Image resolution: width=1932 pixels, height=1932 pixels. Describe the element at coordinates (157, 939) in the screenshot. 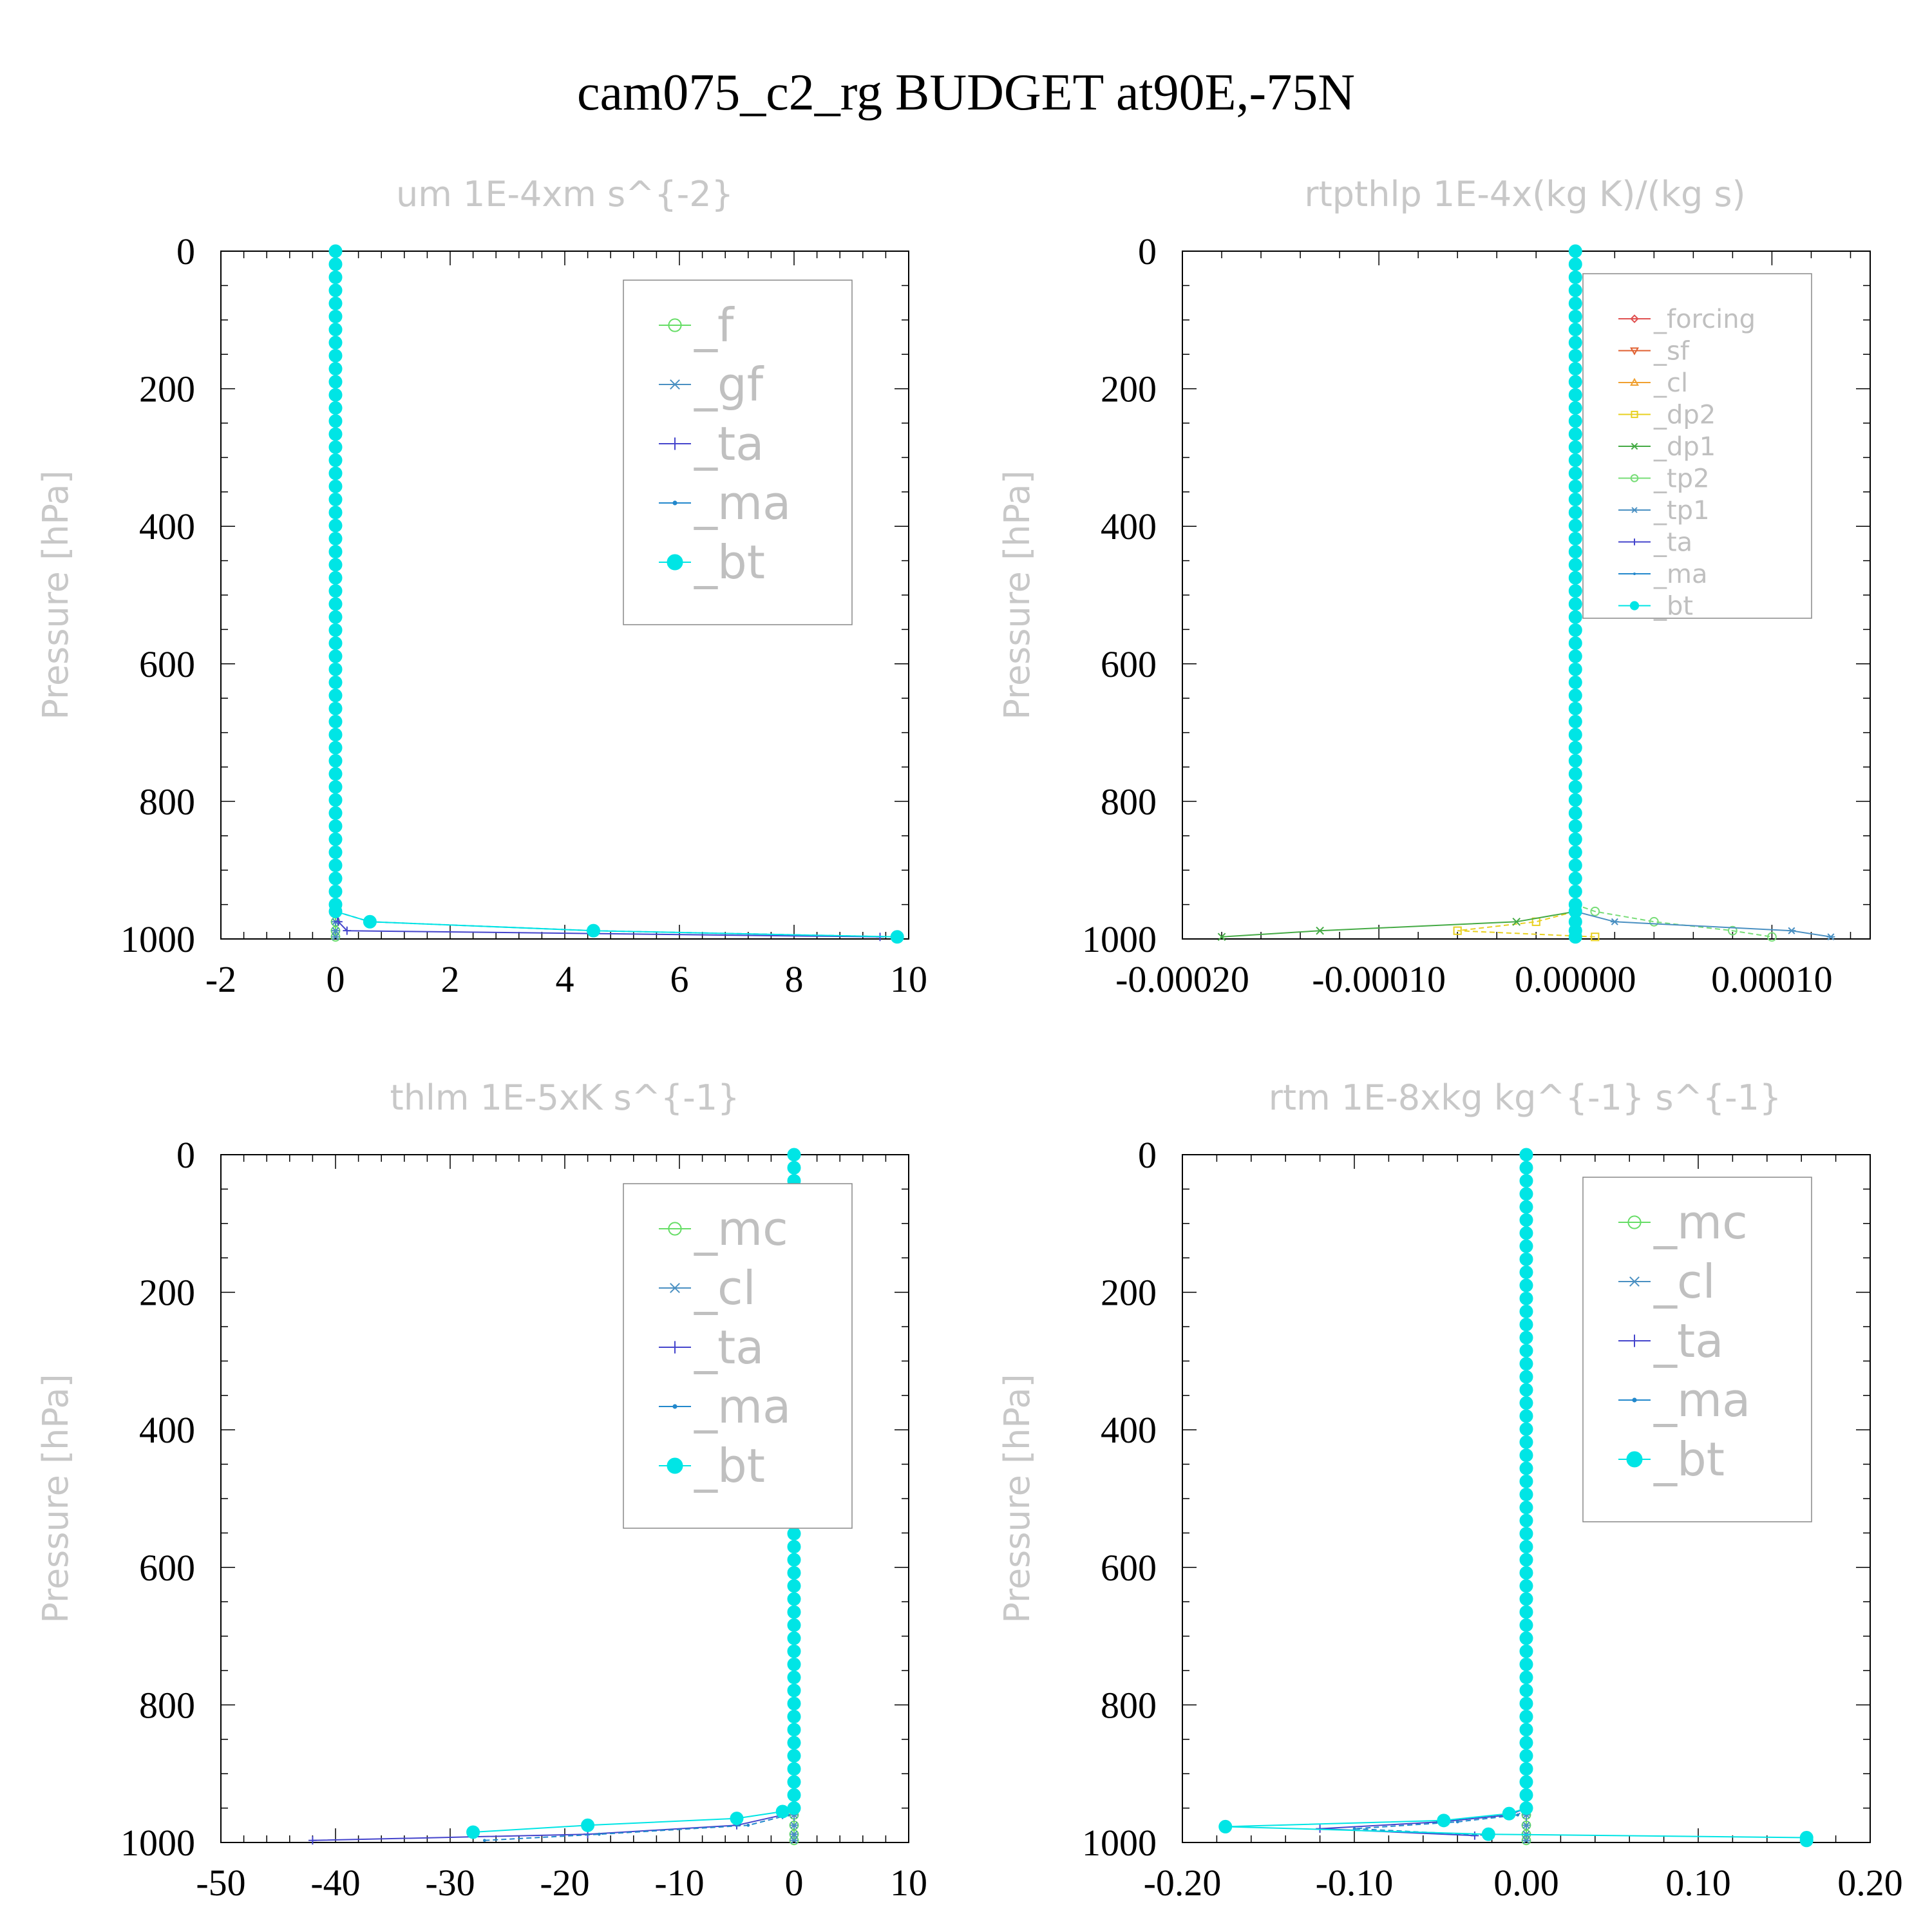

I see `y-tick-label: 1000` at that location.